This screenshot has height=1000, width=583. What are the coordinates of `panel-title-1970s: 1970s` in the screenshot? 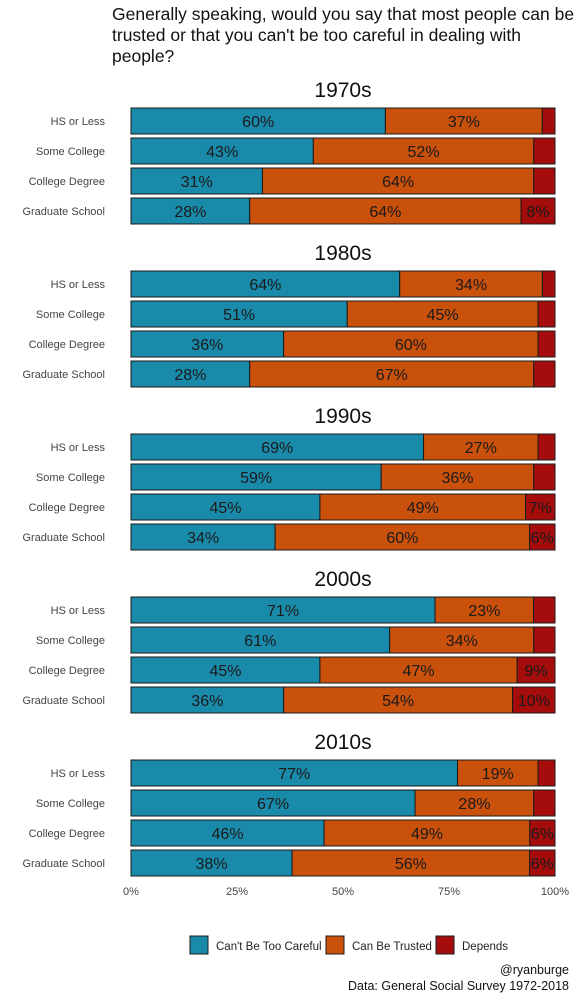 It's located at (342, 90).